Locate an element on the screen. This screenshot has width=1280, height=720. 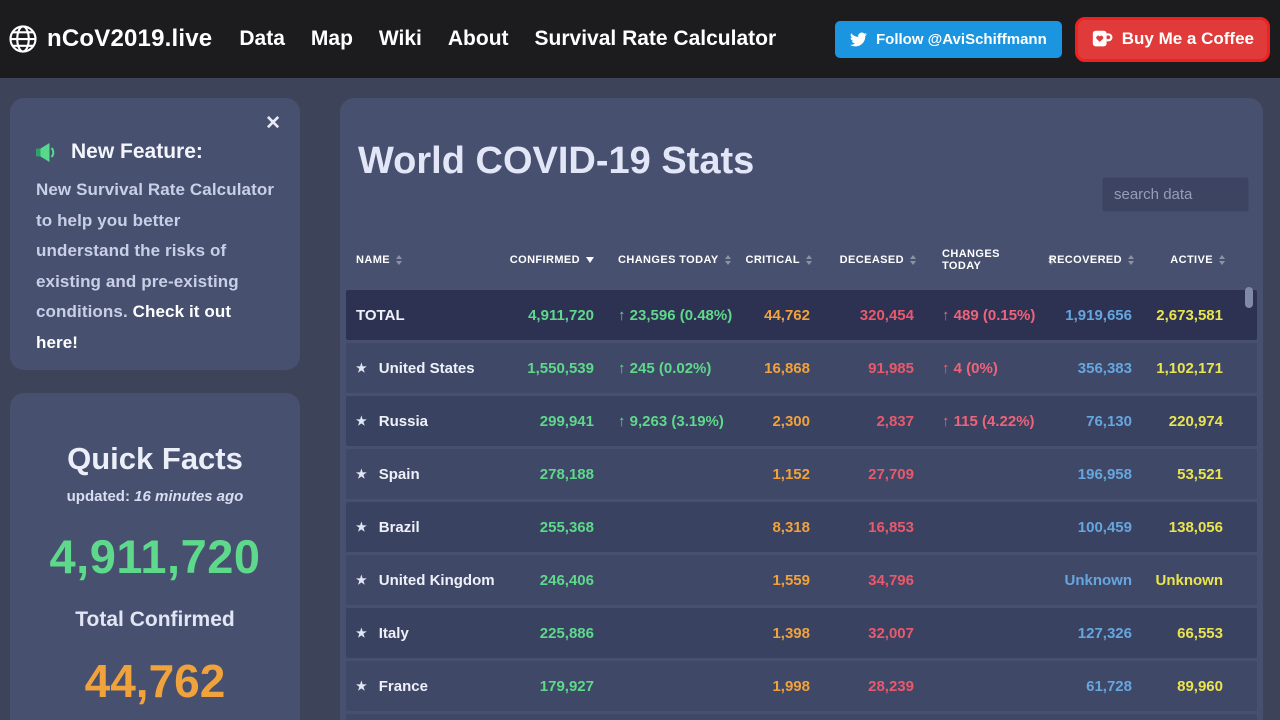
buy-me-a-coffee-button: Buy Me a Coffee is located at coordinates (1172, 39).